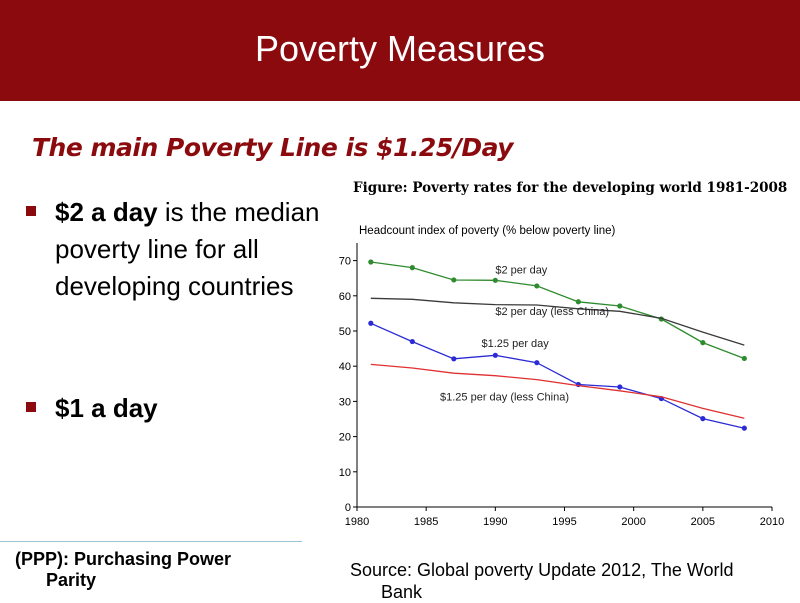 The width and height of the screenshot is (800, 603). Describe the element at coordinates (495, 522) in the screenshot. I see `x-tick-label: 1990` at that location.